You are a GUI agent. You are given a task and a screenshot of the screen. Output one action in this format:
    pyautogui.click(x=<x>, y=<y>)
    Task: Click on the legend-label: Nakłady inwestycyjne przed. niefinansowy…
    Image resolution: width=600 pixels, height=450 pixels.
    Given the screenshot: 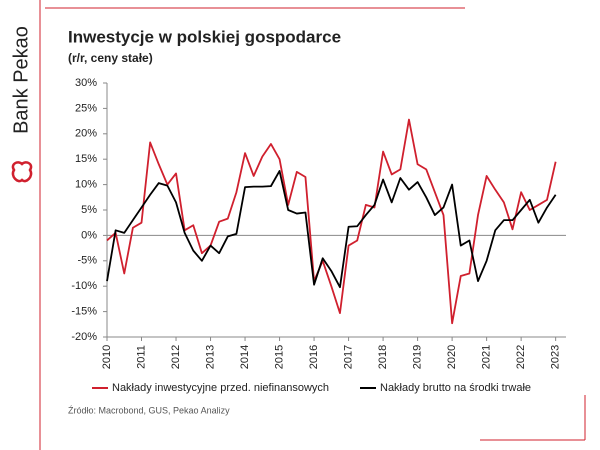 What is the action you would take?
    pyautogui.click(x=220, y=388)
    